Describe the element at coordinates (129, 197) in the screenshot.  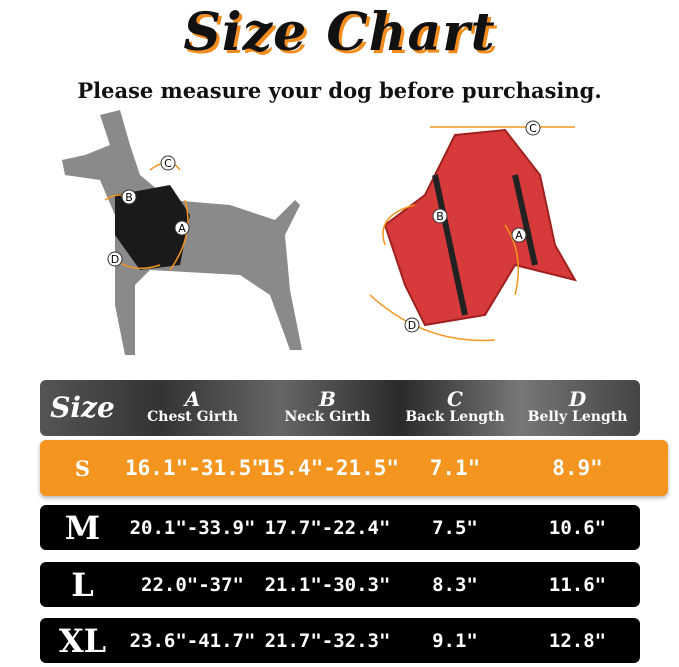
I see `label-b: B` at that location.